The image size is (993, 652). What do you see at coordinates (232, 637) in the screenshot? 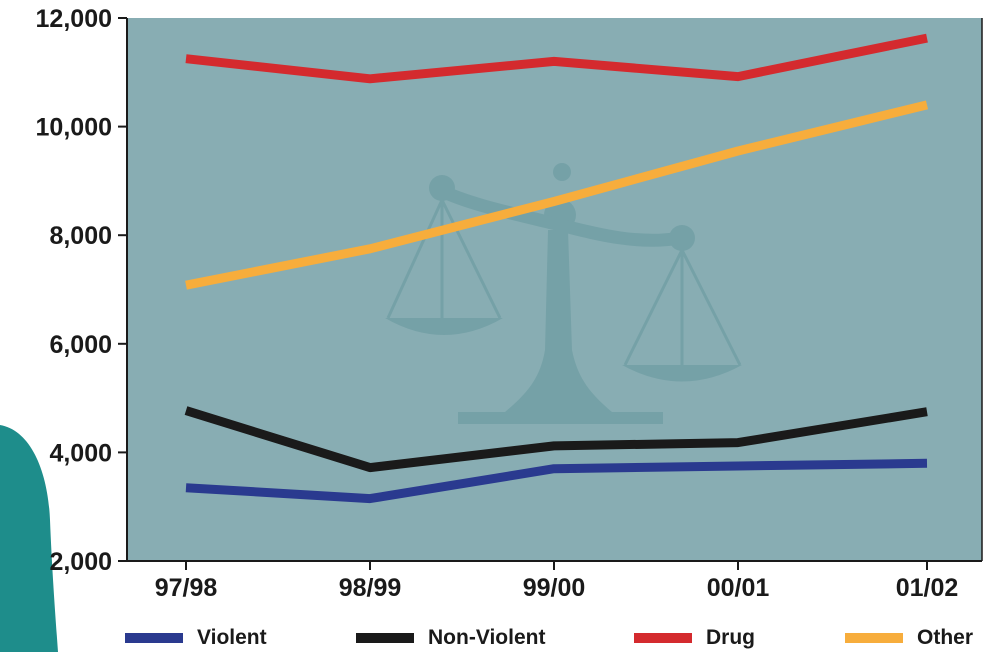
I see `legend-label: Violent` at bounding box center [232, 637].